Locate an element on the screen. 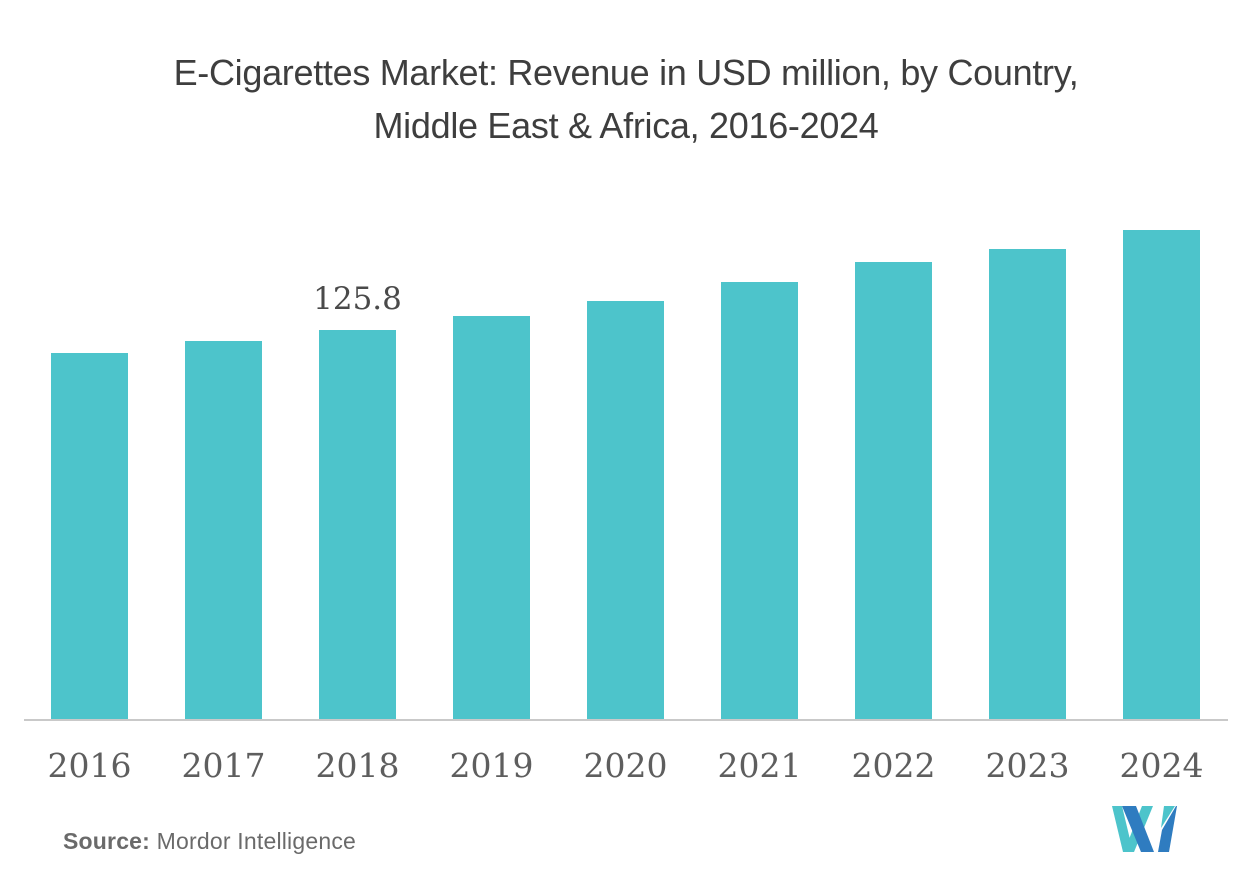 The width and height of the screenshot is (1252, 880). x-axis-label-2019: 2019 is located at coordinates (491, 765).